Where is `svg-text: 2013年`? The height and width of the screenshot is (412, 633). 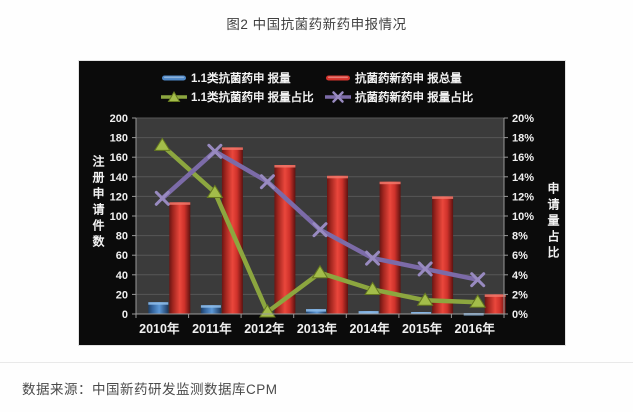
svg-text: 2013年 is located at coordinates (317, 328).